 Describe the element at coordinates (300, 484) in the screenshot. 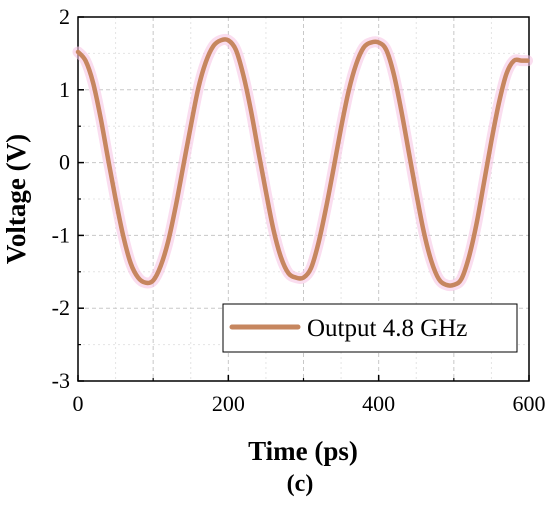

I see `figure-caption: (c)` at that location.